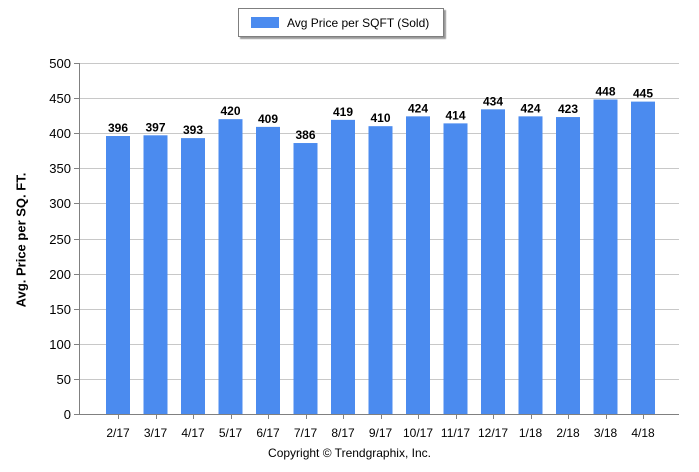 The image size is (699, 472). What do you see at coordinates (67, 414) in the screenshot?
I see `y-tick-label: 0` at bounding box center [67, 414].